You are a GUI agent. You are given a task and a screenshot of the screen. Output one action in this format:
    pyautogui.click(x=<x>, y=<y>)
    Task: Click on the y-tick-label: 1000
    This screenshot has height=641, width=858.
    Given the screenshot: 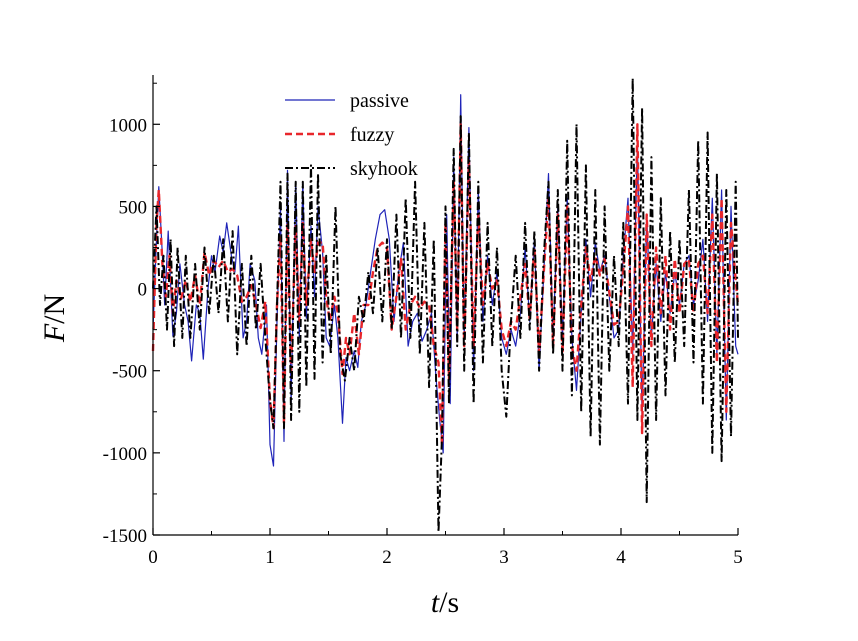 What is the action you would take?
    pyautogui.click(x=128, y=125)
    